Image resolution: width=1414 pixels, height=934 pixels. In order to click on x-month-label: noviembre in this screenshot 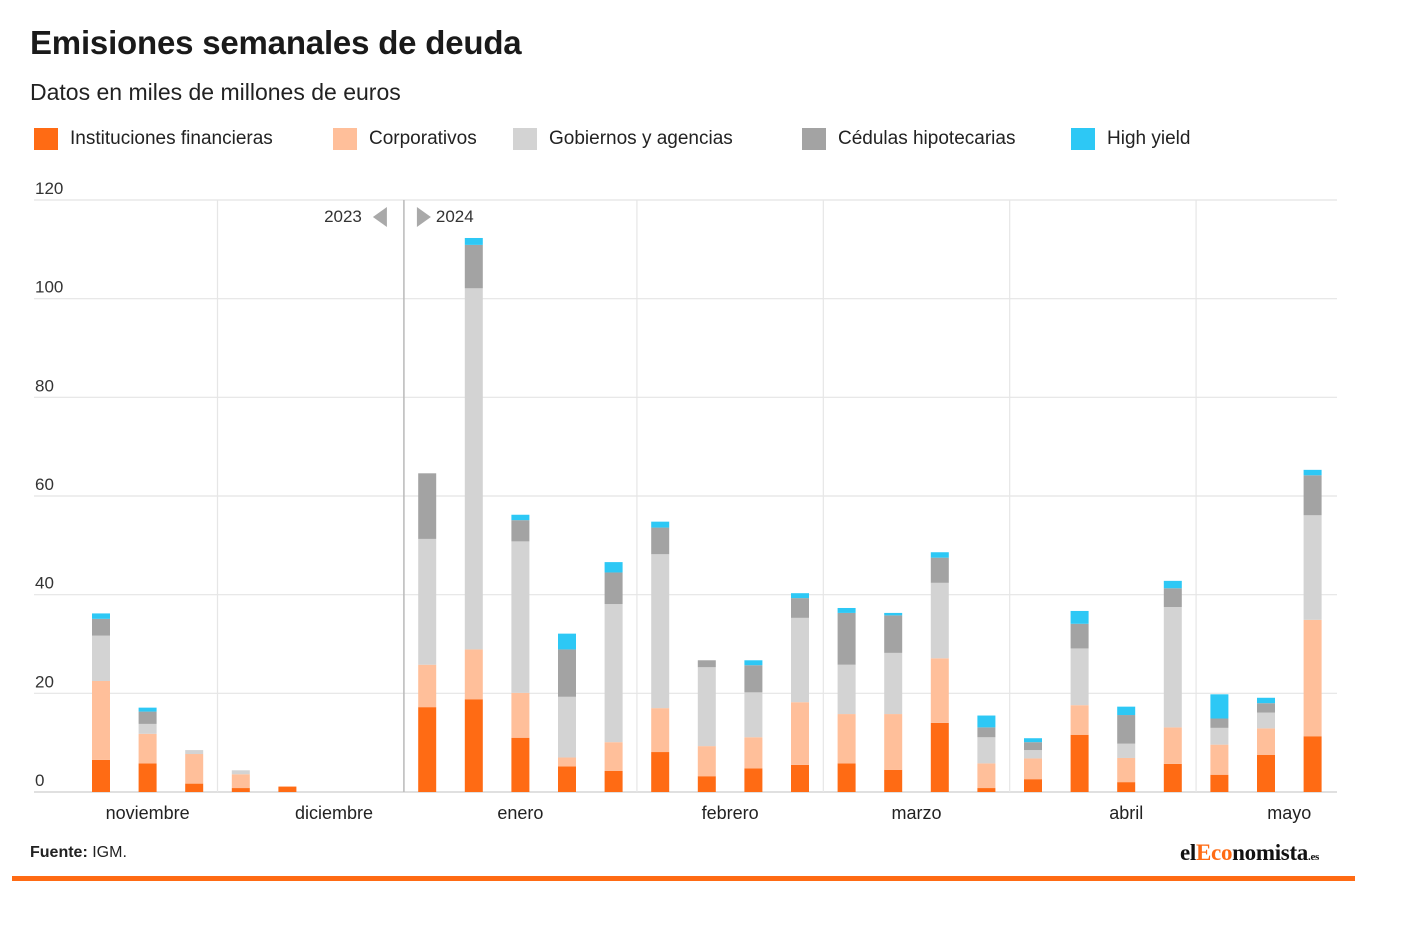, I will do `click(148, 813)`.